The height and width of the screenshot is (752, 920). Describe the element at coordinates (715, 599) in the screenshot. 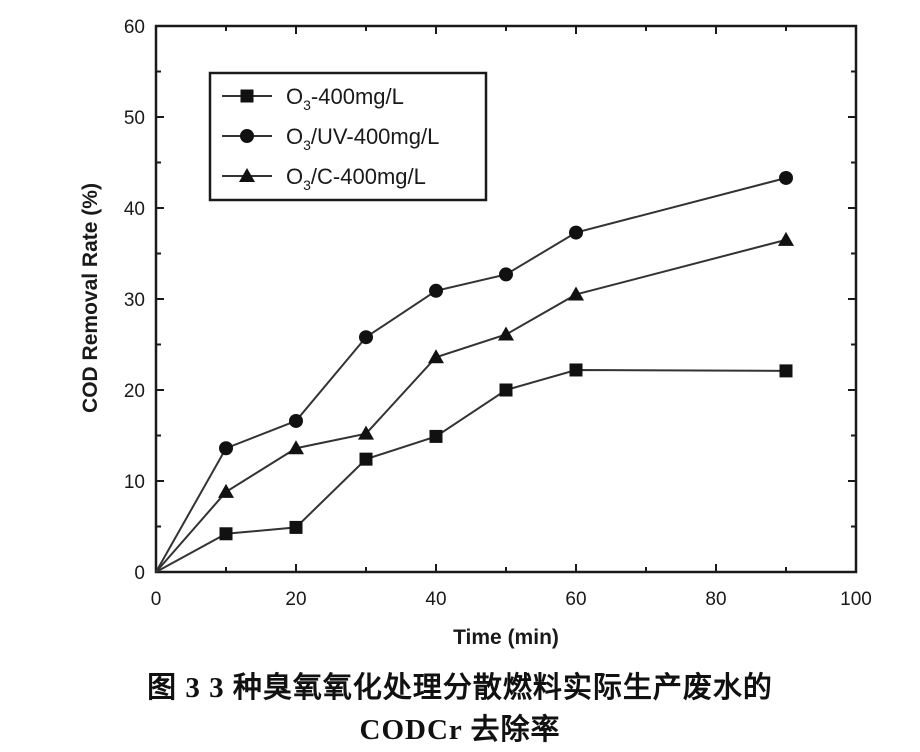

I see `x-tick-label: 80` at that location.